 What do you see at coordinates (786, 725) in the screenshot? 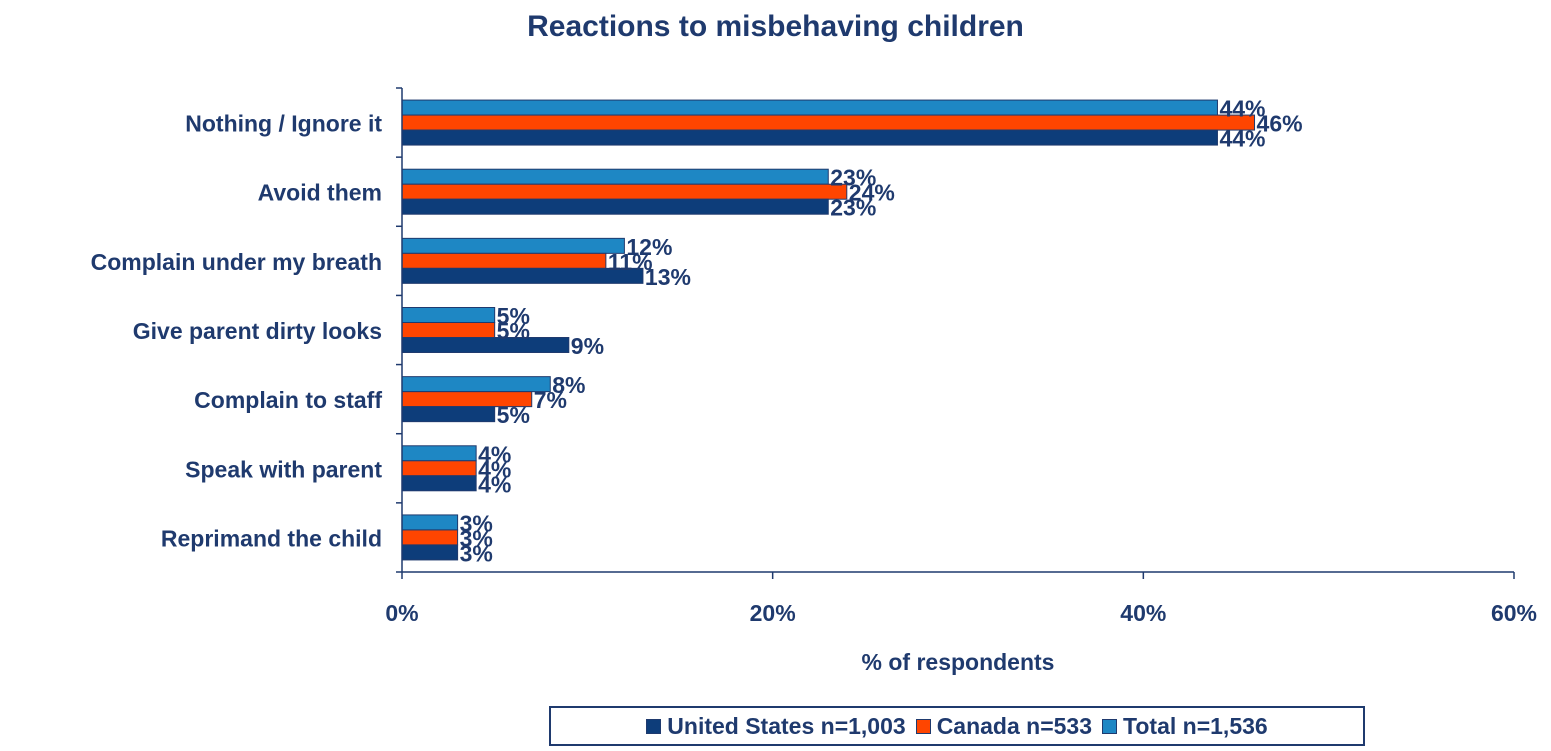
I see `legend-label: United States n=1,003` at bounding box center [786, 725].